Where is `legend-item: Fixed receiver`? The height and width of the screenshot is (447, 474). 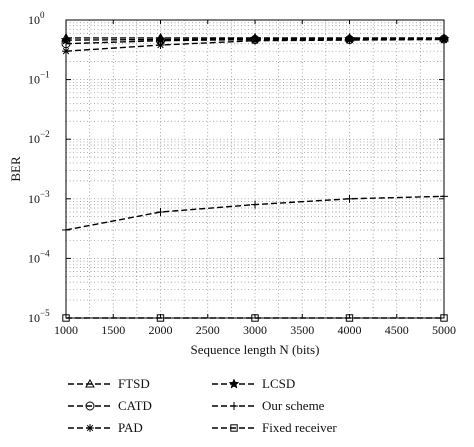
legend-item: Fixed receiver is located at coordinates (274, 427).